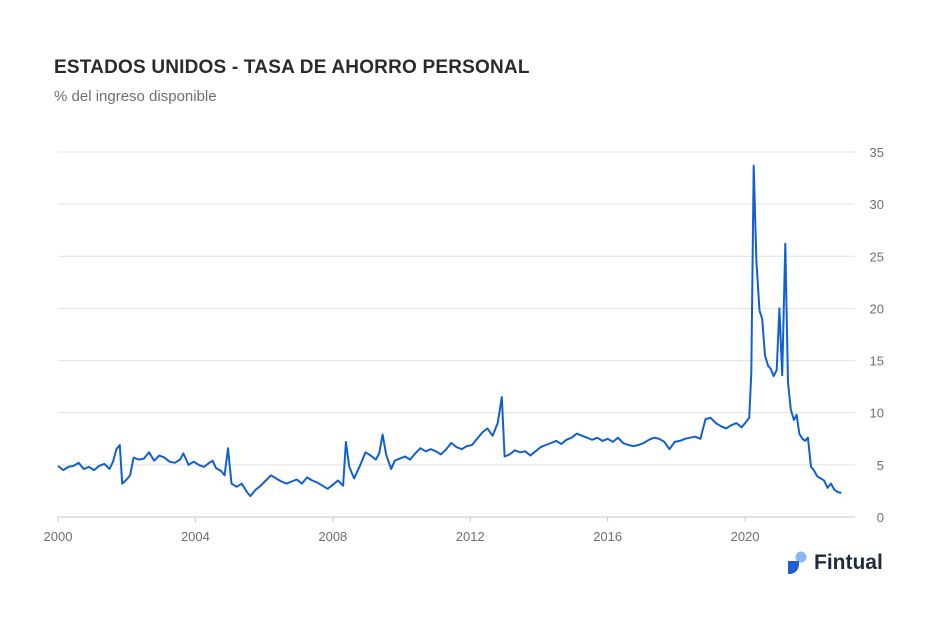 The image size is (937, 625). I want to click on y-tick-label: 0, so click(880, 517).